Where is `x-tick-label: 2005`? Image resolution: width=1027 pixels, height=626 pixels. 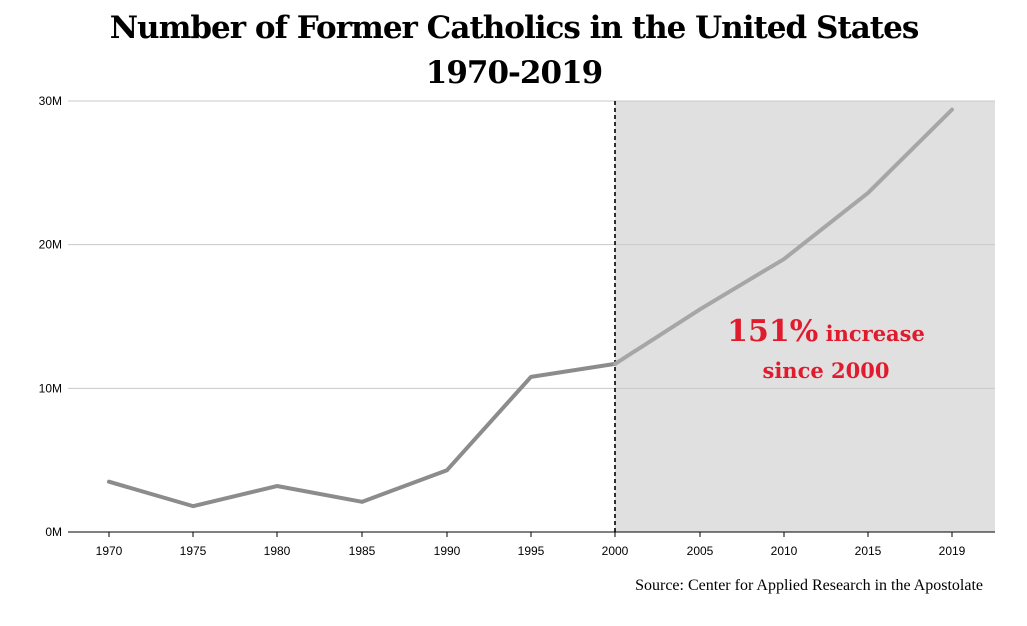
x-tick-label: 2005 is located at coordinates (700, 551).